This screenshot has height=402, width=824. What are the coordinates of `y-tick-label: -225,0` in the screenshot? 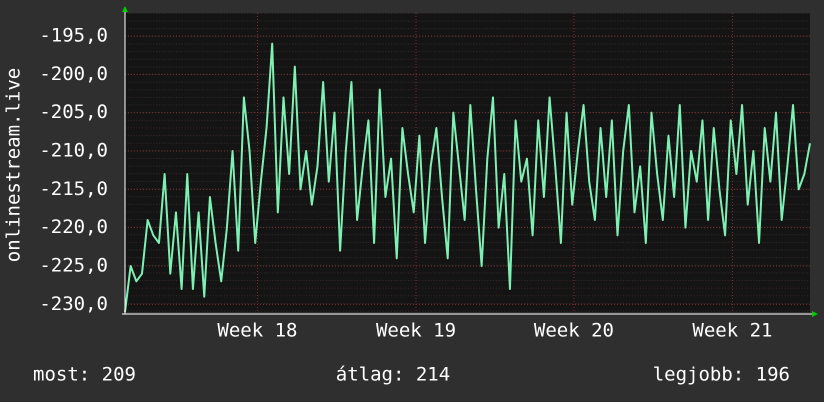 It's located at (73, 266).